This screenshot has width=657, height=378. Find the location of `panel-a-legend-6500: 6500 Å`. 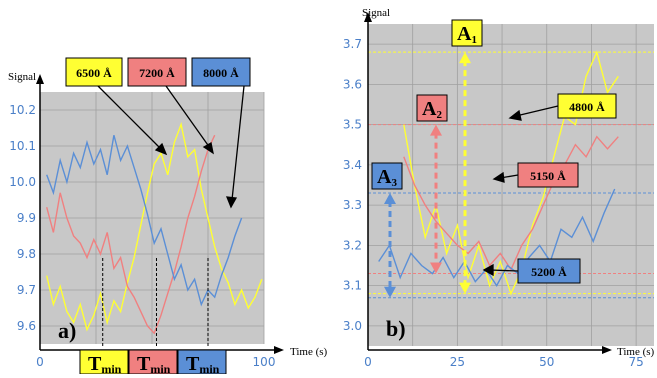

panel-a-legend-6500: 6500 Å is located at coordinates (94, 72).